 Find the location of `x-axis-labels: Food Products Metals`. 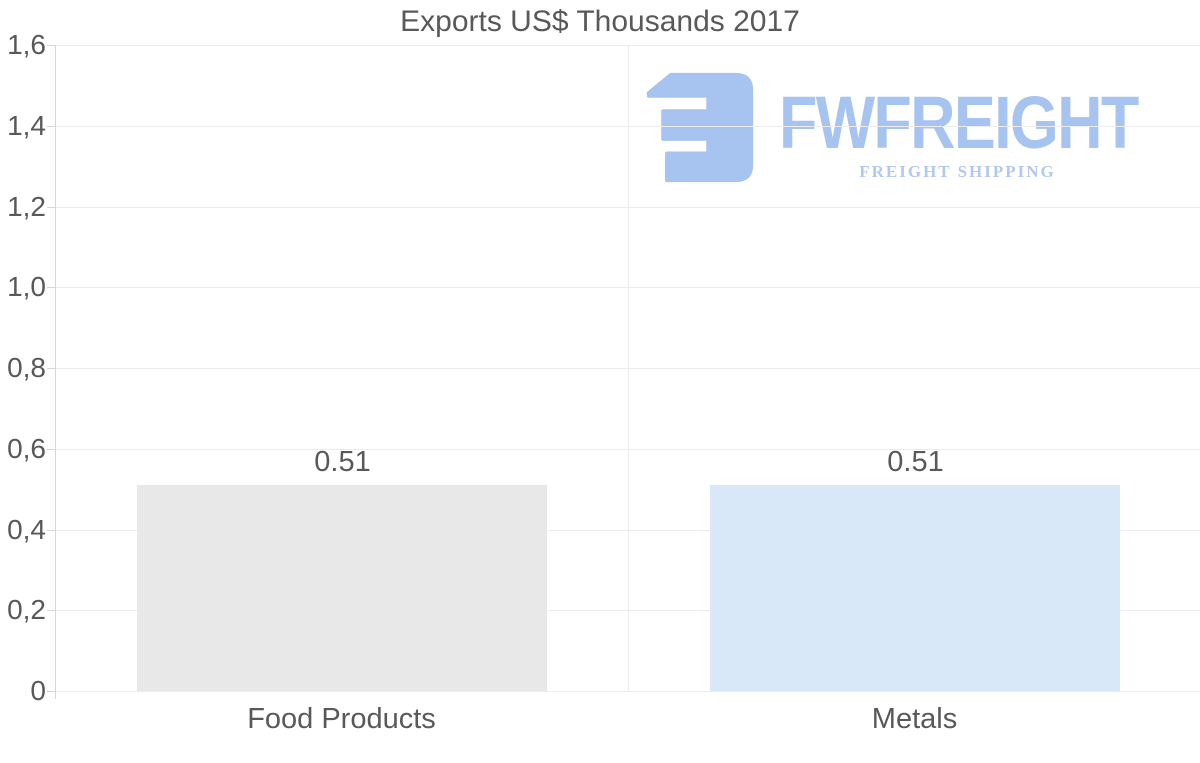

x-axis-labels: Food Products Metals is located at coordinates (627, 723).